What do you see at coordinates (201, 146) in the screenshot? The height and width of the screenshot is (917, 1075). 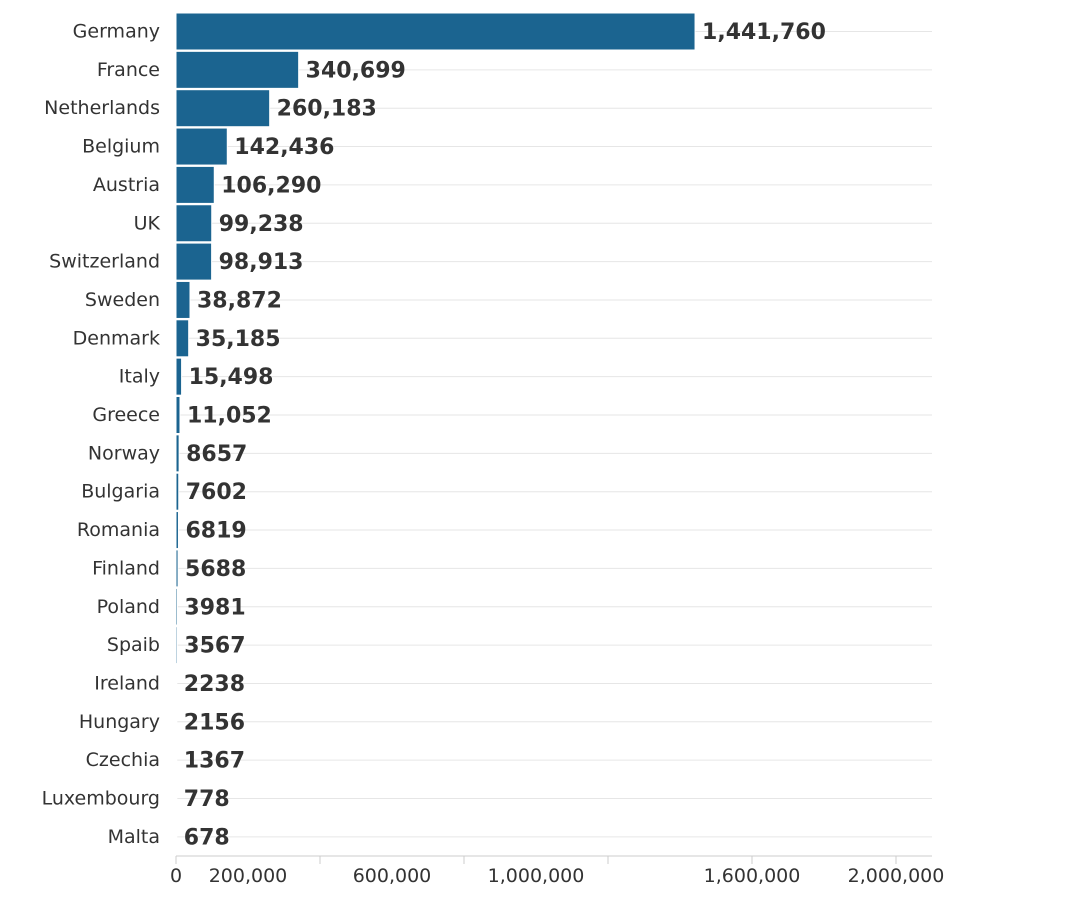 I see `bar-belgium` at bounding box center [201, 146].